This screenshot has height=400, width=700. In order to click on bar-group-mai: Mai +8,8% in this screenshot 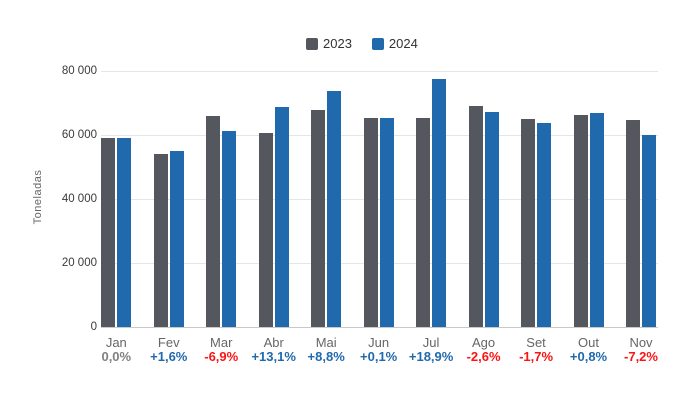, I will do `click(326, 217)`.